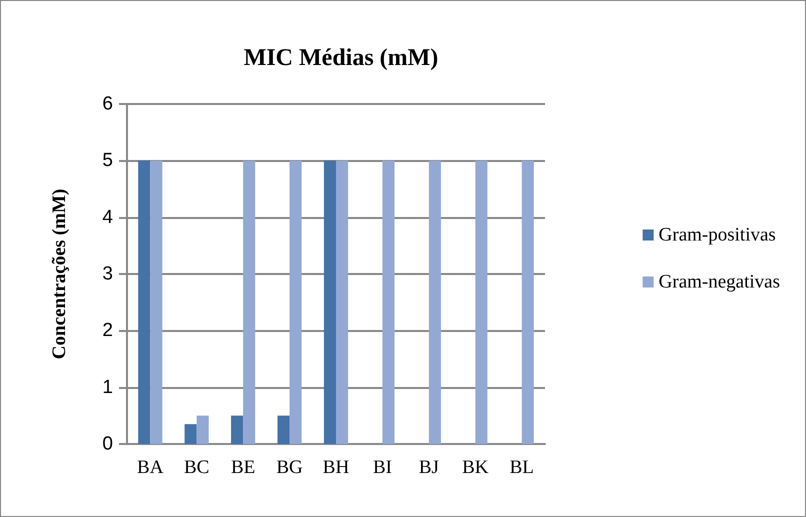 The image size is (806, 517). I want to click on y-tick-label: 1, so click(107, 387).